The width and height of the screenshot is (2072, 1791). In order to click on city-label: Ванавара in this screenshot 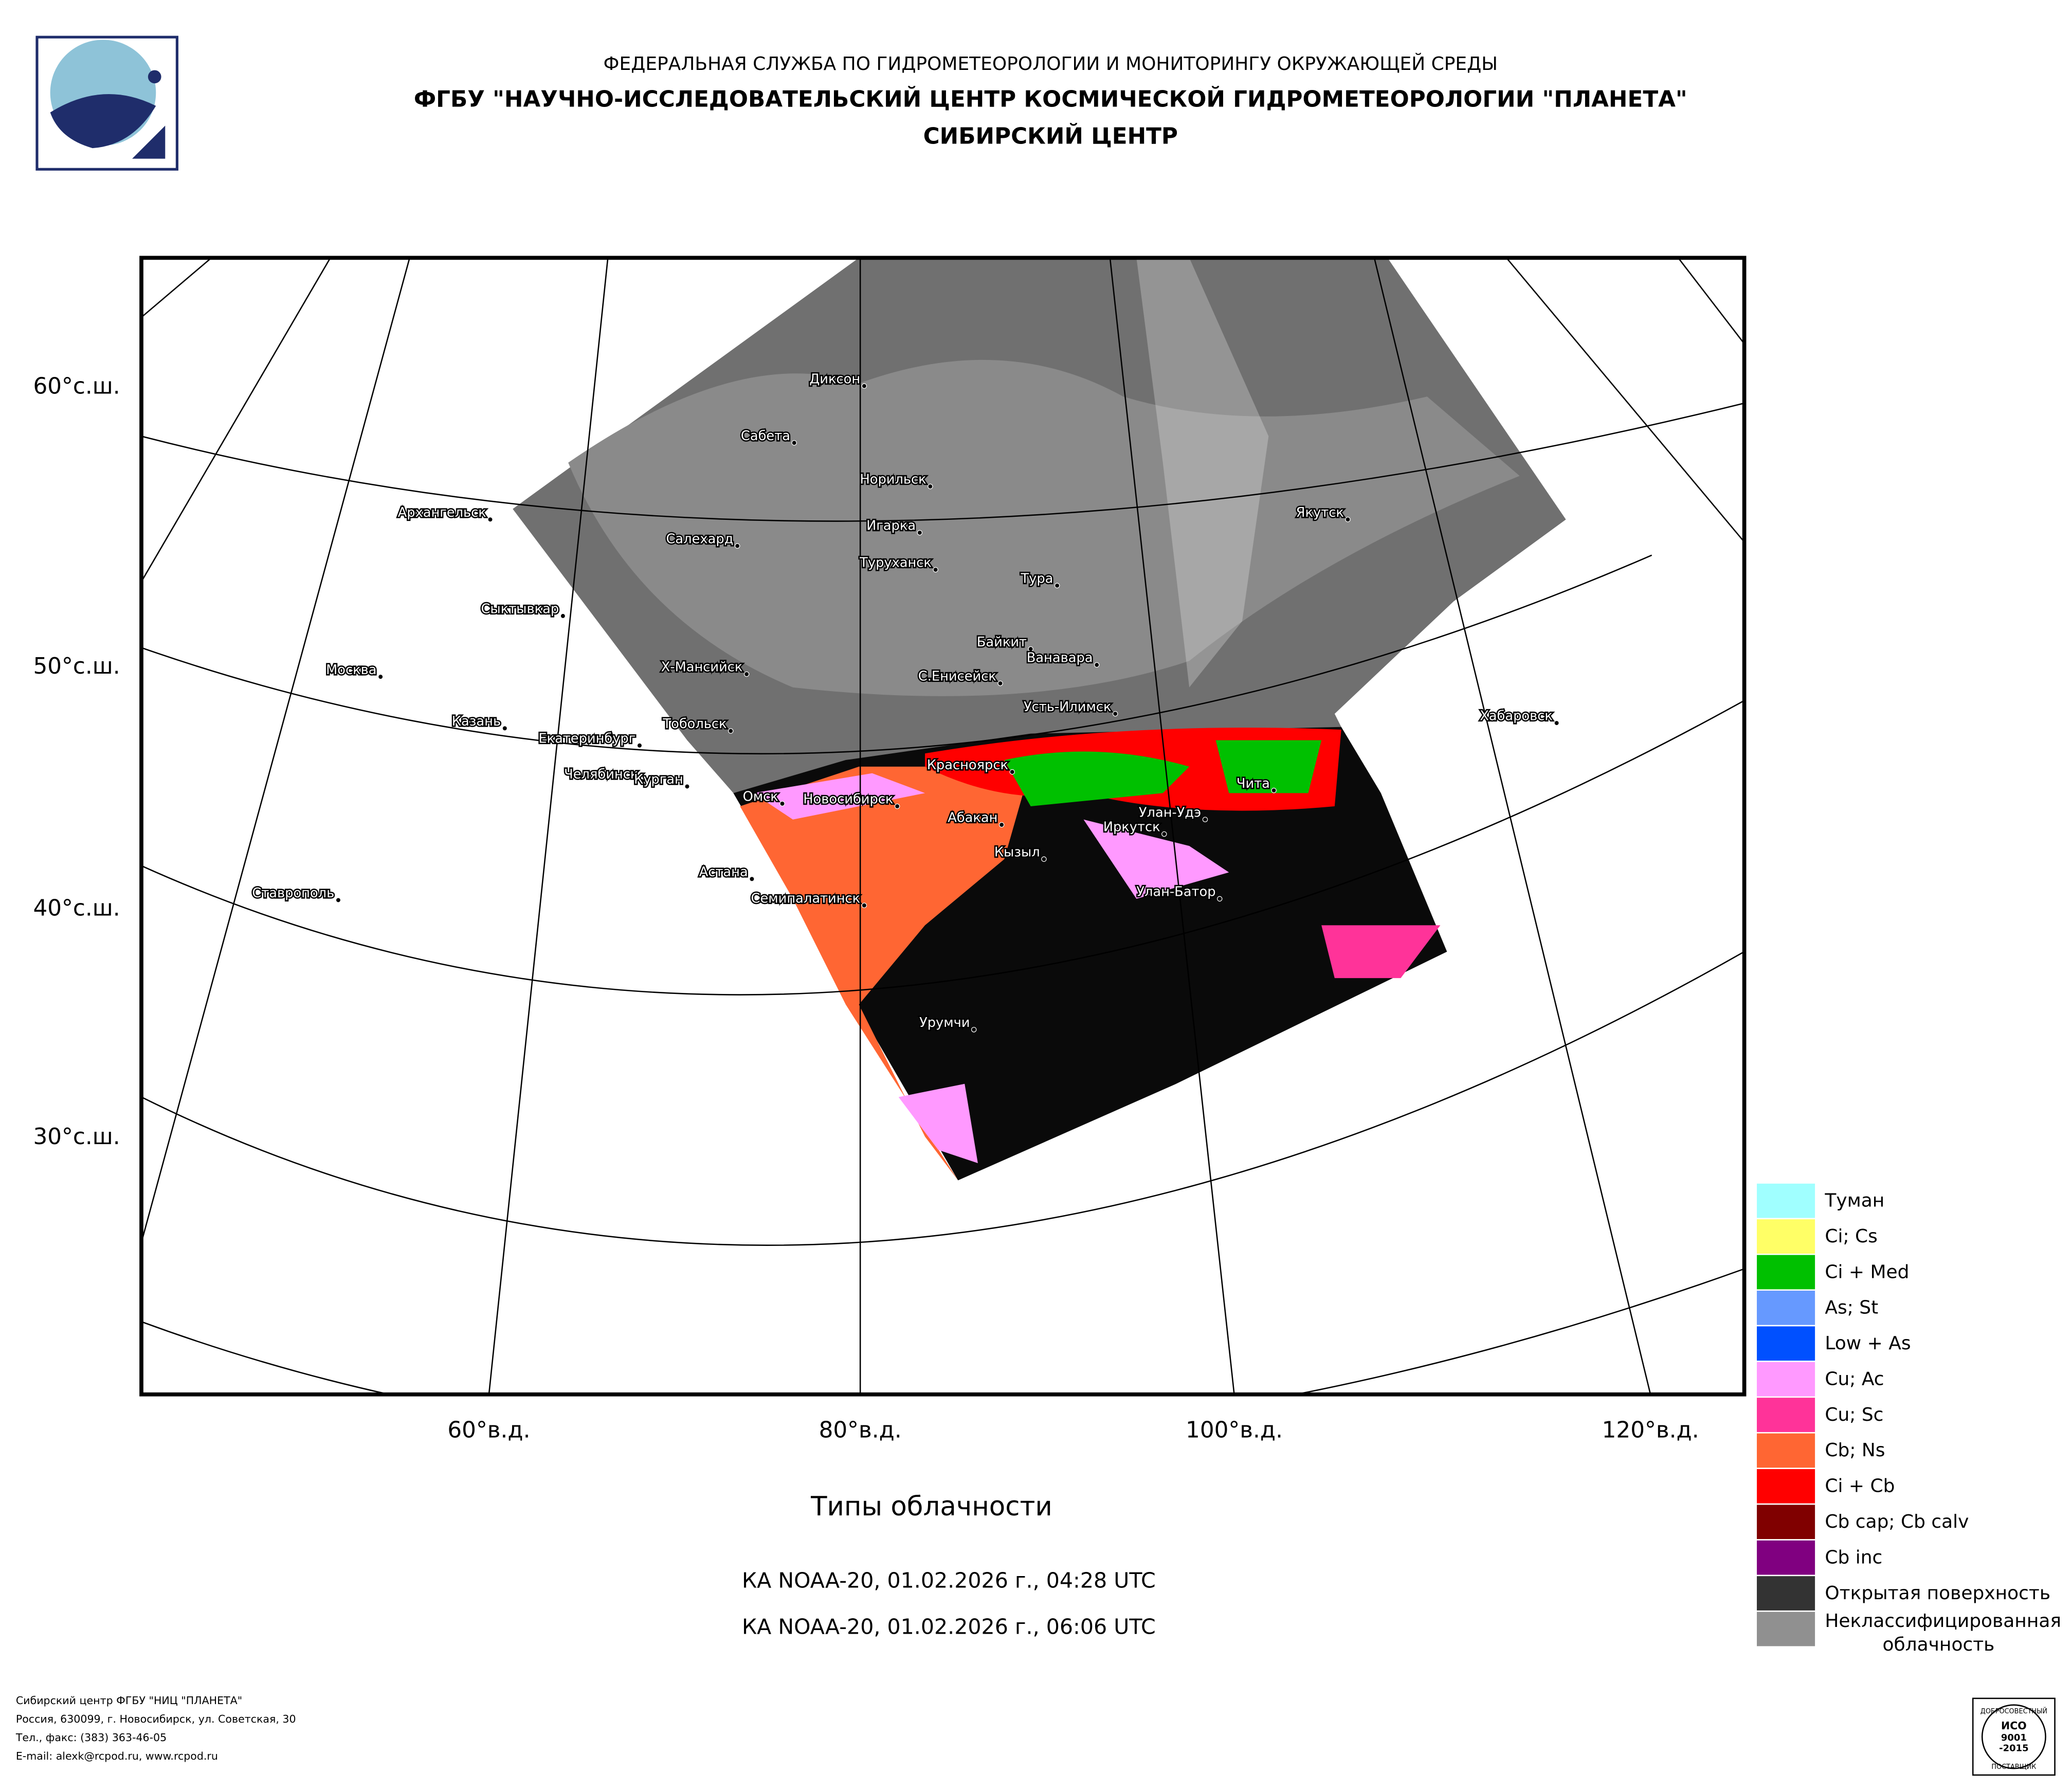, I will do `click(1060, 658)`.